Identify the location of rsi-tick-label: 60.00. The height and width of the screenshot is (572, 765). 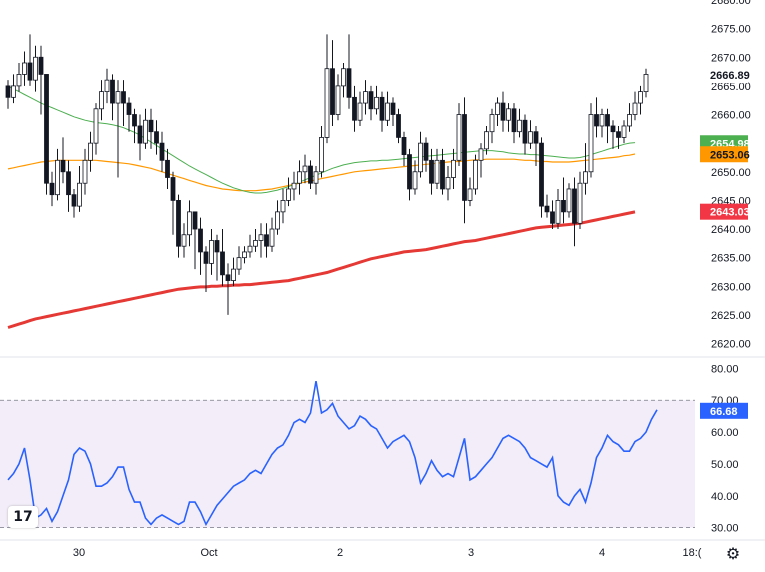
(725, 433).